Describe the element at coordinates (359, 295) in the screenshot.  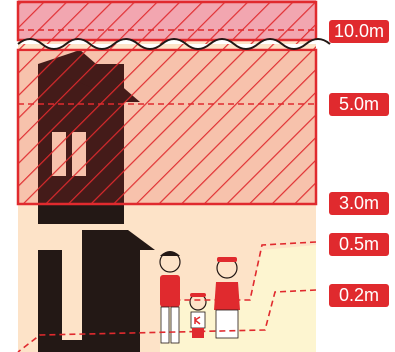
I see `depth-badge-0-2m: 0.2m` at that location.